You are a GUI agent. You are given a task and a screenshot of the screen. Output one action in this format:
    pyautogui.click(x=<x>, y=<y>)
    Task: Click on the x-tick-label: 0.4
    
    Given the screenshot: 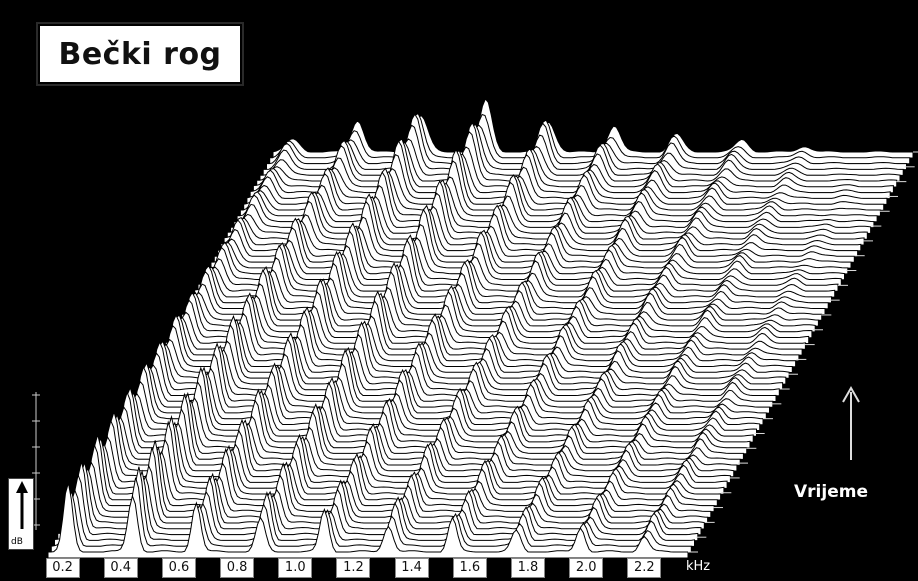 What is the action you would take?
    pyautogui.click(x=120, y=568)
    